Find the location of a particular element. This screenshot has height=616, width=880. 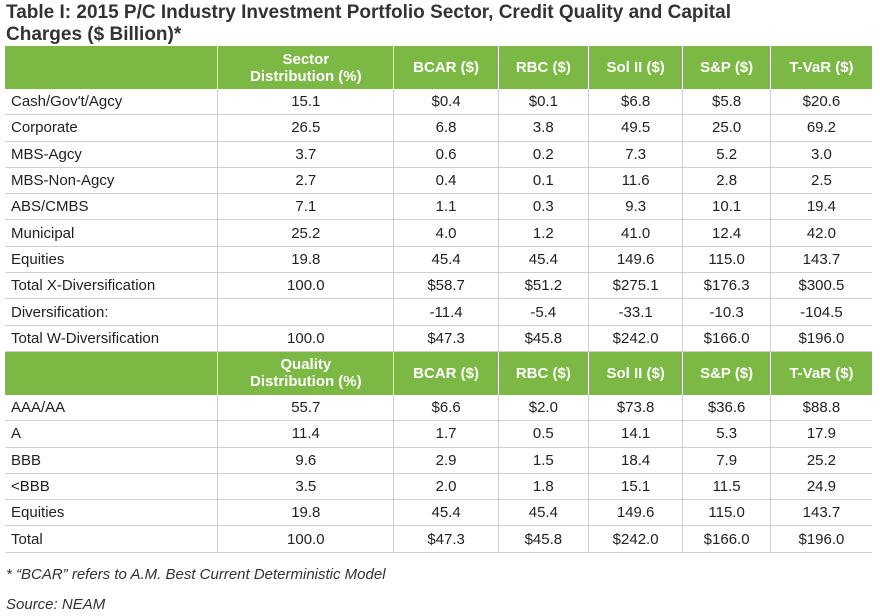

row-label: Total W-Diversification is located at coordinates (111, 338).